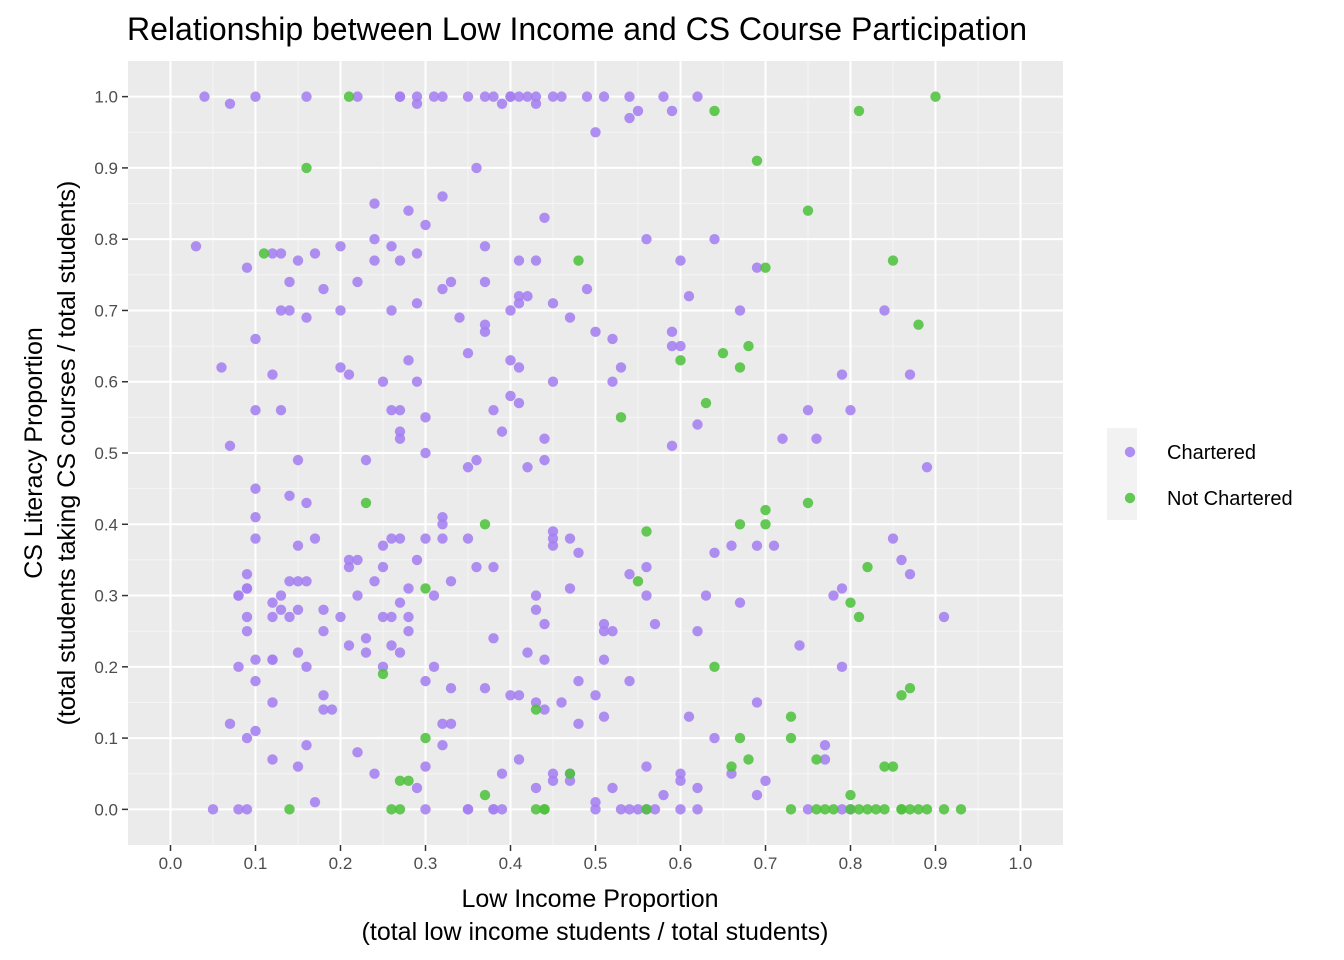 The image size is (1344, 960). What do you see at coordinates (511, 863) in the screenshot?
I see `x-tick-label: 0.4` at bounding box center [511, 863].